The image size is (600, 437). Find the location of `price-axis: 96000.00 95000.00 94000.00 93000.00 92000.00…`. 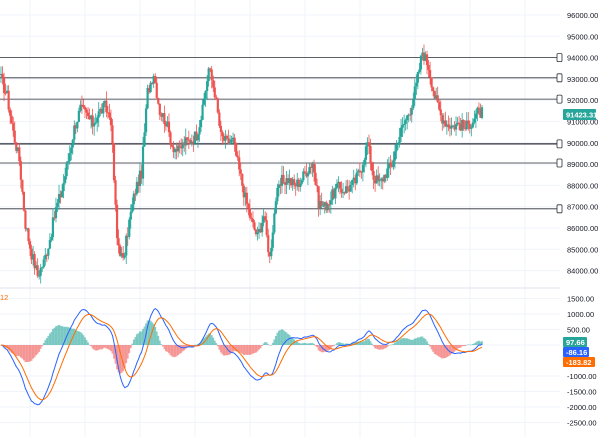

price-axis: 96000.00 95000.00 94000.00 93000.00 92000.00… is located at coordinates (582, 143).